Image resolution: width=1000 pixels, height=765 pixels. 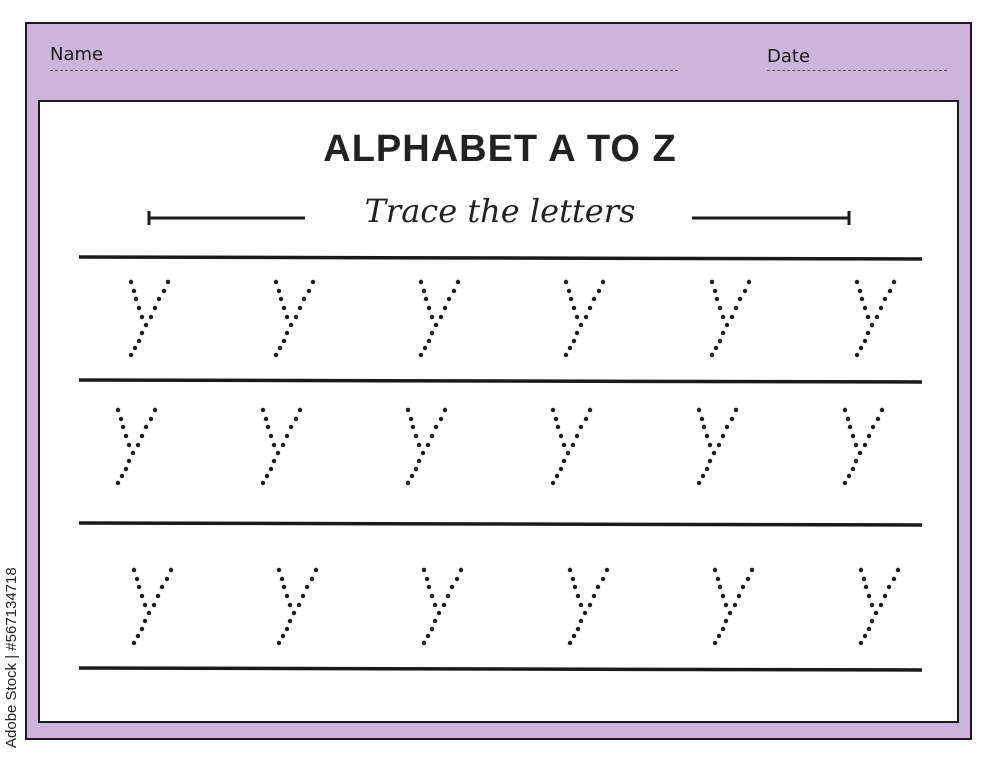 What do you see at coordinates (499, 218) in the screenshot?
I see `subtitle-rules` at bounding box center [499, 218].